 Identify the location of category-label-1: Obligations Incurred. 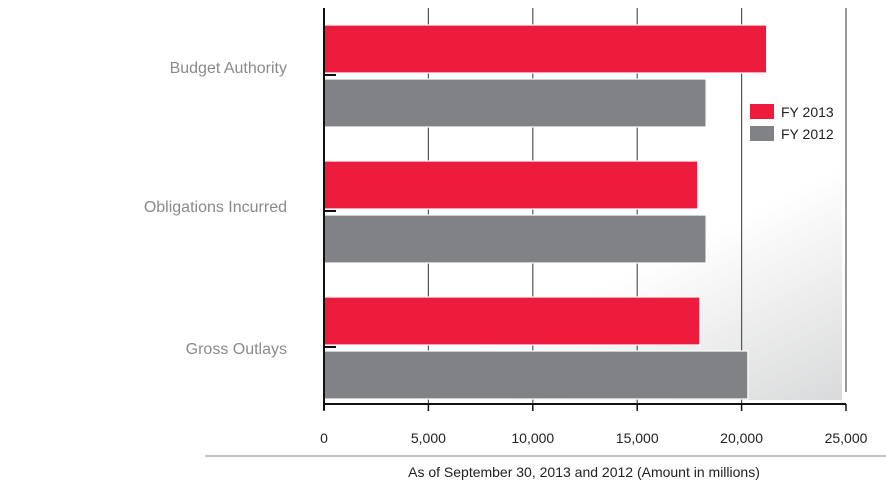
(215, 207).